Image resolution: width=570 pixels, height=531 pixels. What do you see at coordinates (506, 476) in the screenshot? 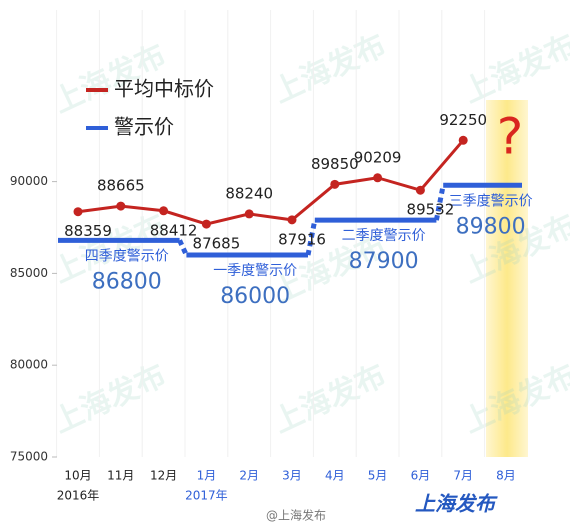
I see `x-tick-label: 8月` at bounding box center [506, 476].